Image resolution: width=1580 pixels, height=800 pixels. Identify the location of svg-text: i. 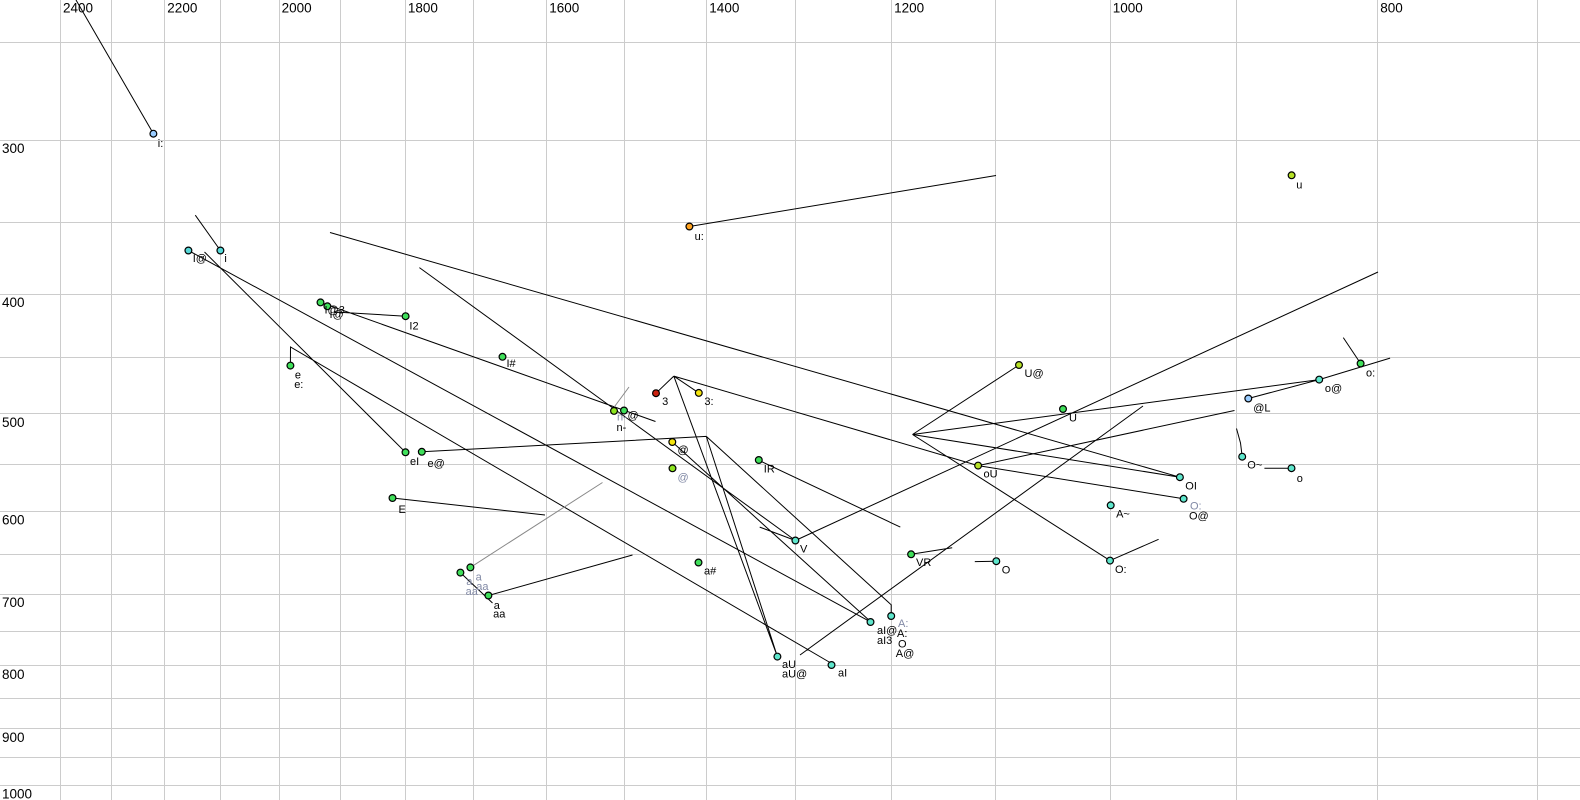
(225, 259).